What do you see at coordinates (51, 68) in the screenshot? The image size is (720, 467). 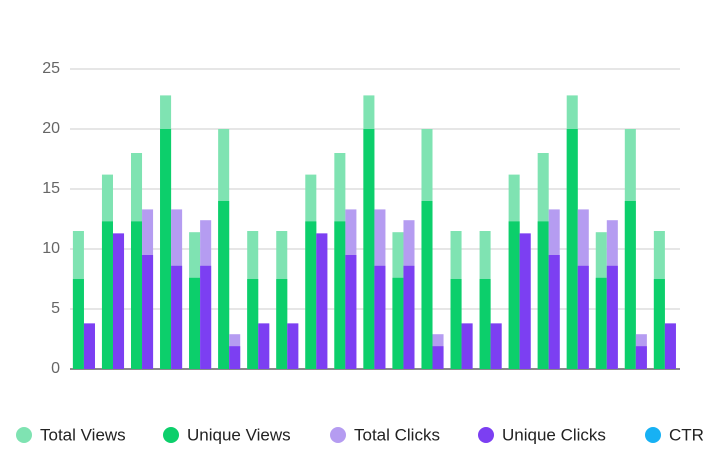 I see `y-tick-label: 25` at bounding box center [51, 68].